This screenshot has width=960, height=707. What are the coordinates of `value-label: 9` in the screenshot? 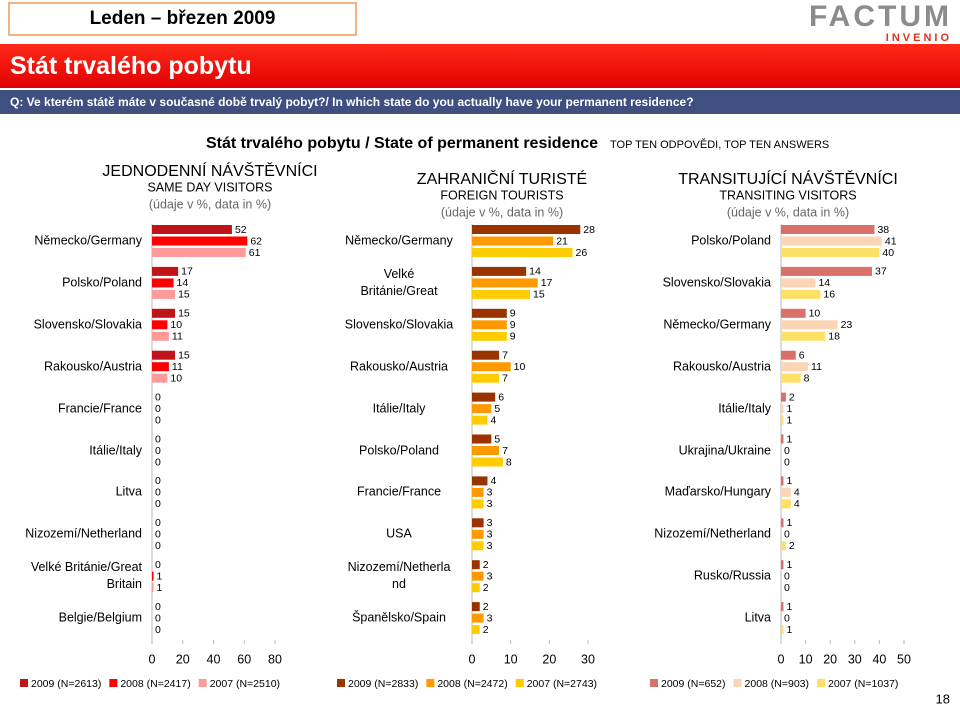 It's located at (513, 314).